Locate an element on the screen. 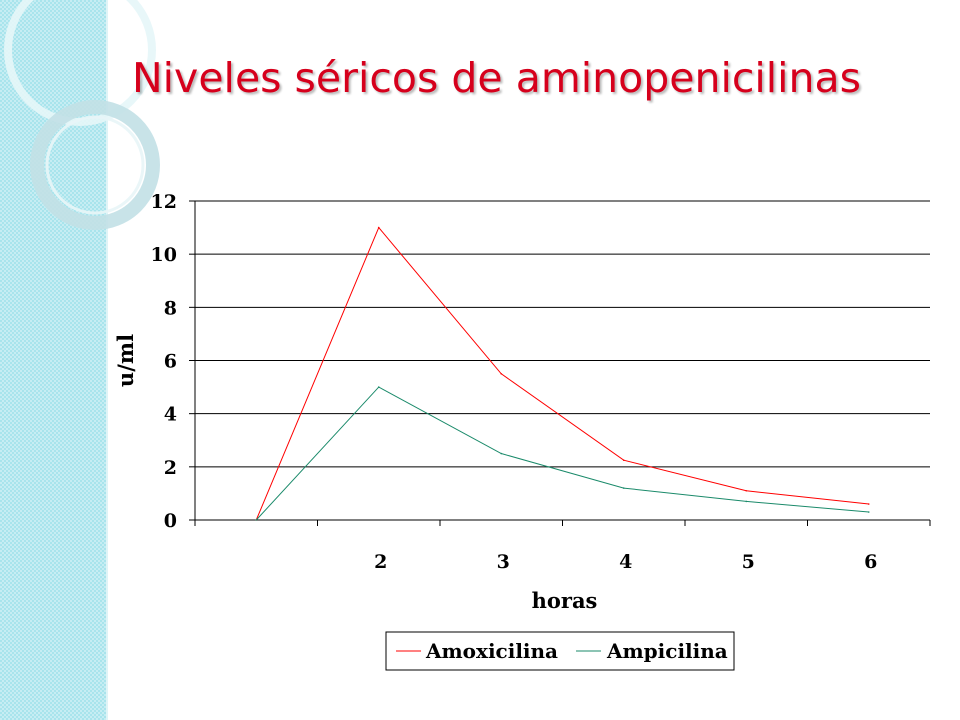 This screenshot has height=720, width=960. y-tick-label: 0 is located at coordinates (170, 521).